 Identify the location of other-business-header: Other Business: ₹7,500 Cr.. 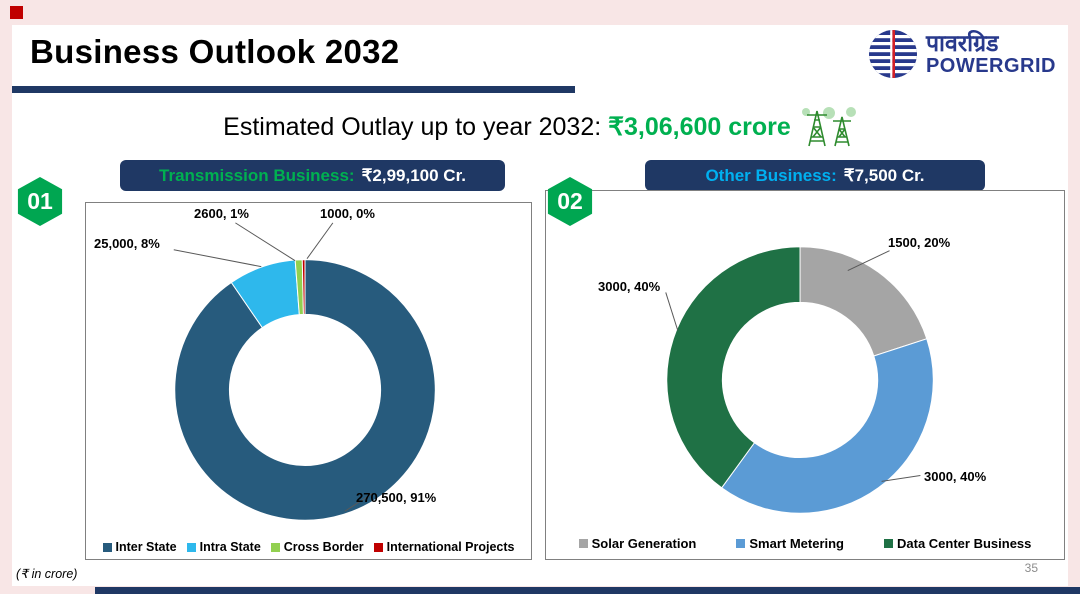
(815, 175).